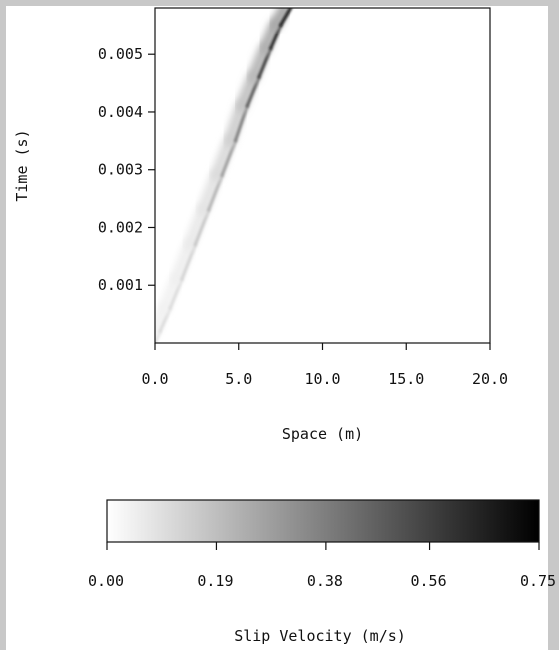 The image size is (559, 650). Describe the element at coordinates (428, 581) in the screenshot. I see `colorbar-tick-label: 0.56` at that location.